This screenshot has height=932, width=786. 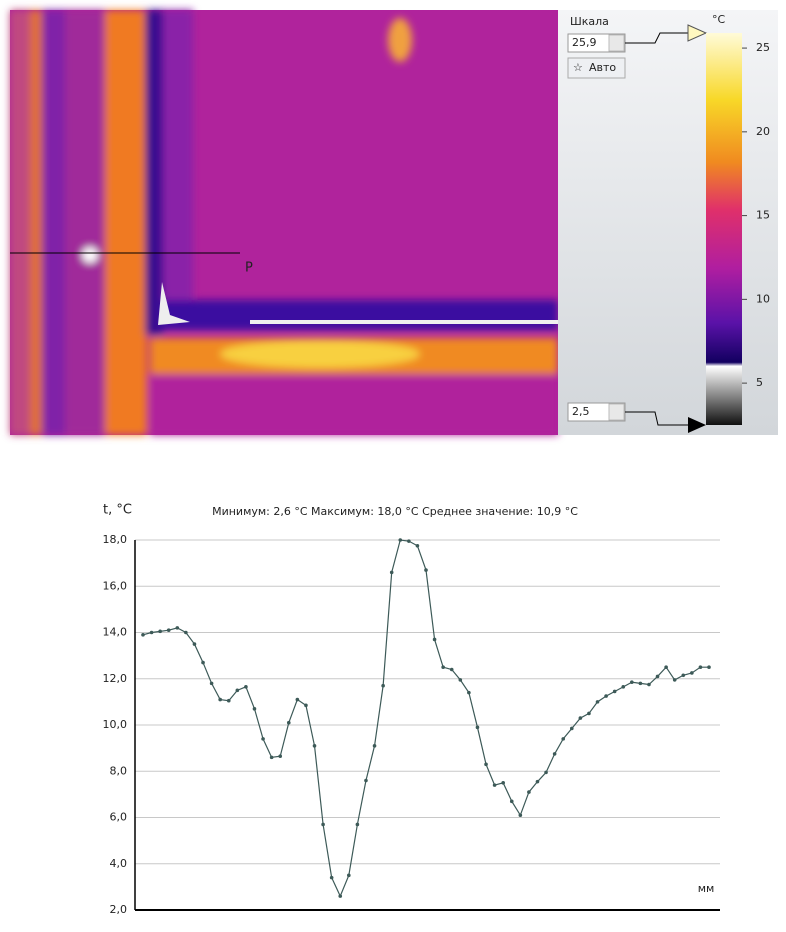 I want to click on min-connector, so click(x=656, y=418).